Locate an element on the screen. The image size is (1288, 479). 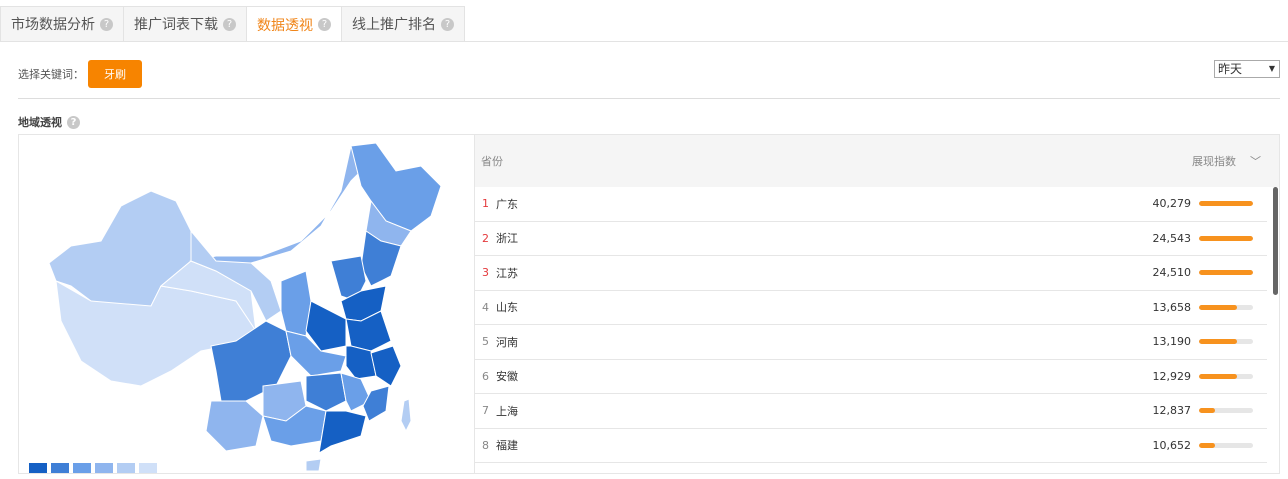
dropdown-arrow-icon: ▼ is located at coordinates (1271, 68).